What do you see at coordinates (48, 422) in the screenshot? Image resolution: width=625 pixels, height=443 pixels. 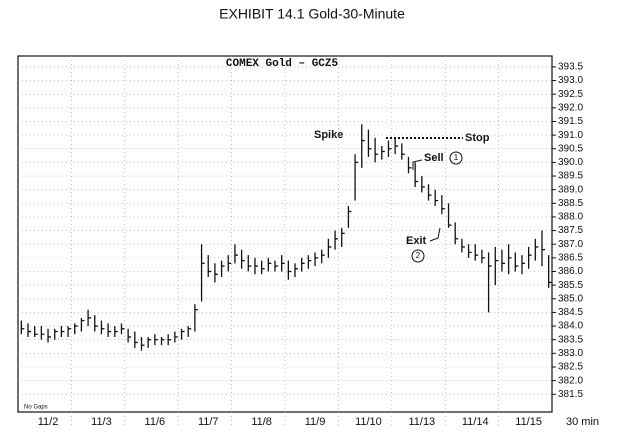 I see `x-tick-label: 11/2` at bounding box center [48, 422].